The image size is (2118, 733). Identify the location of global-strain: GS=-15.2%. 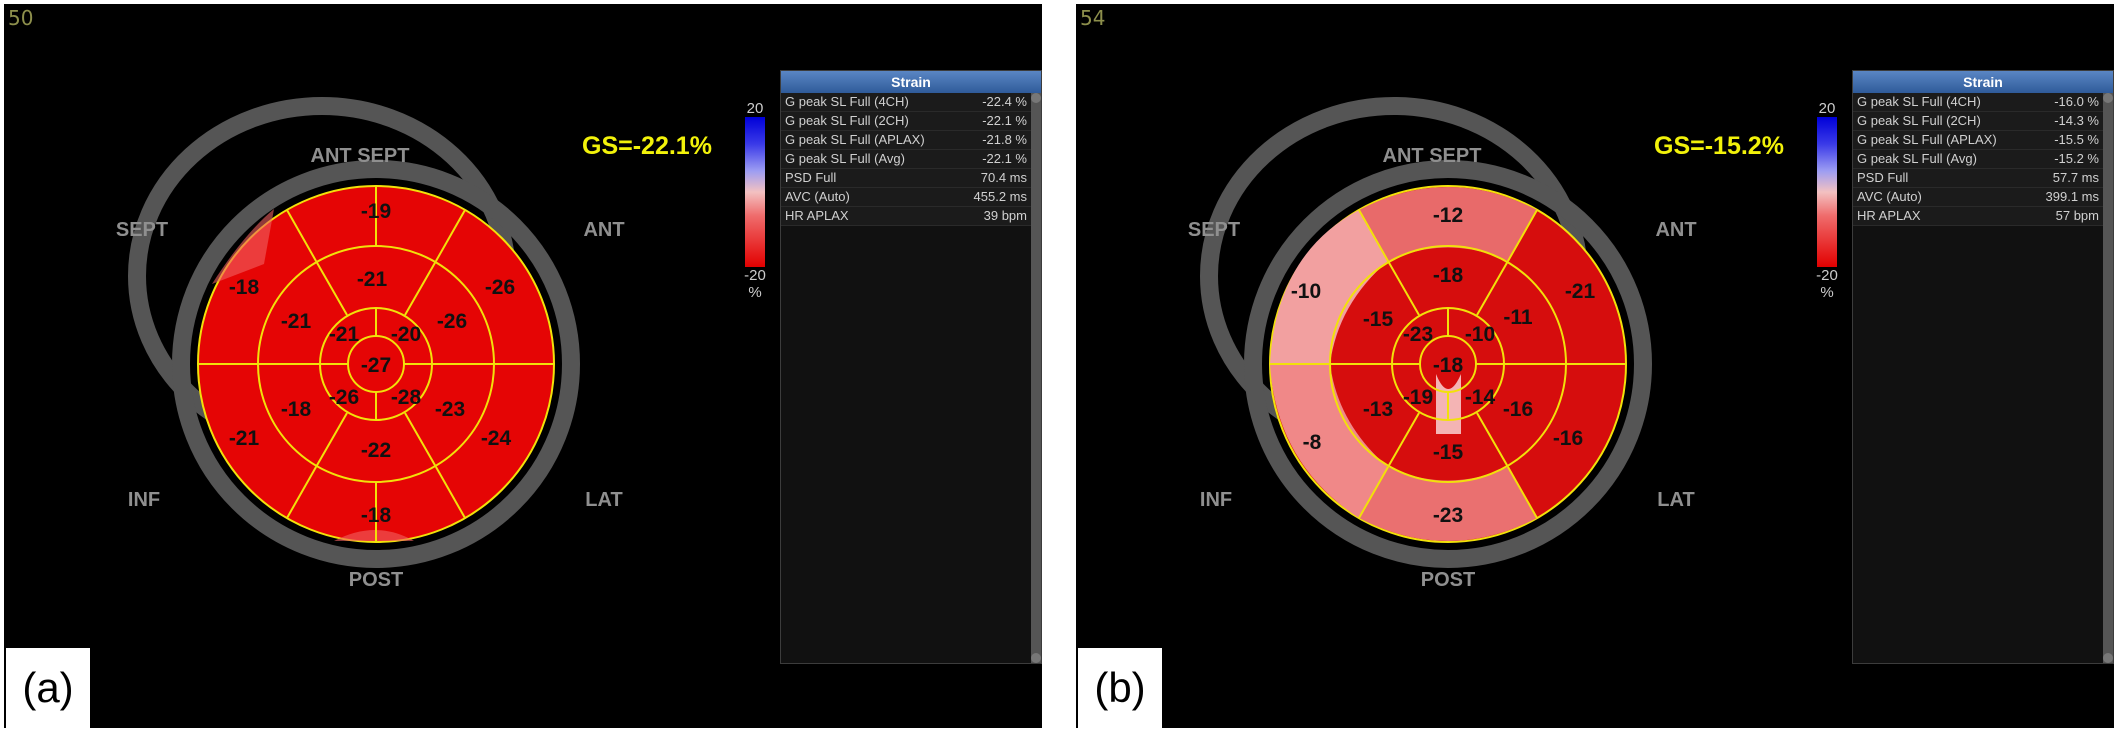
(1719, 146).